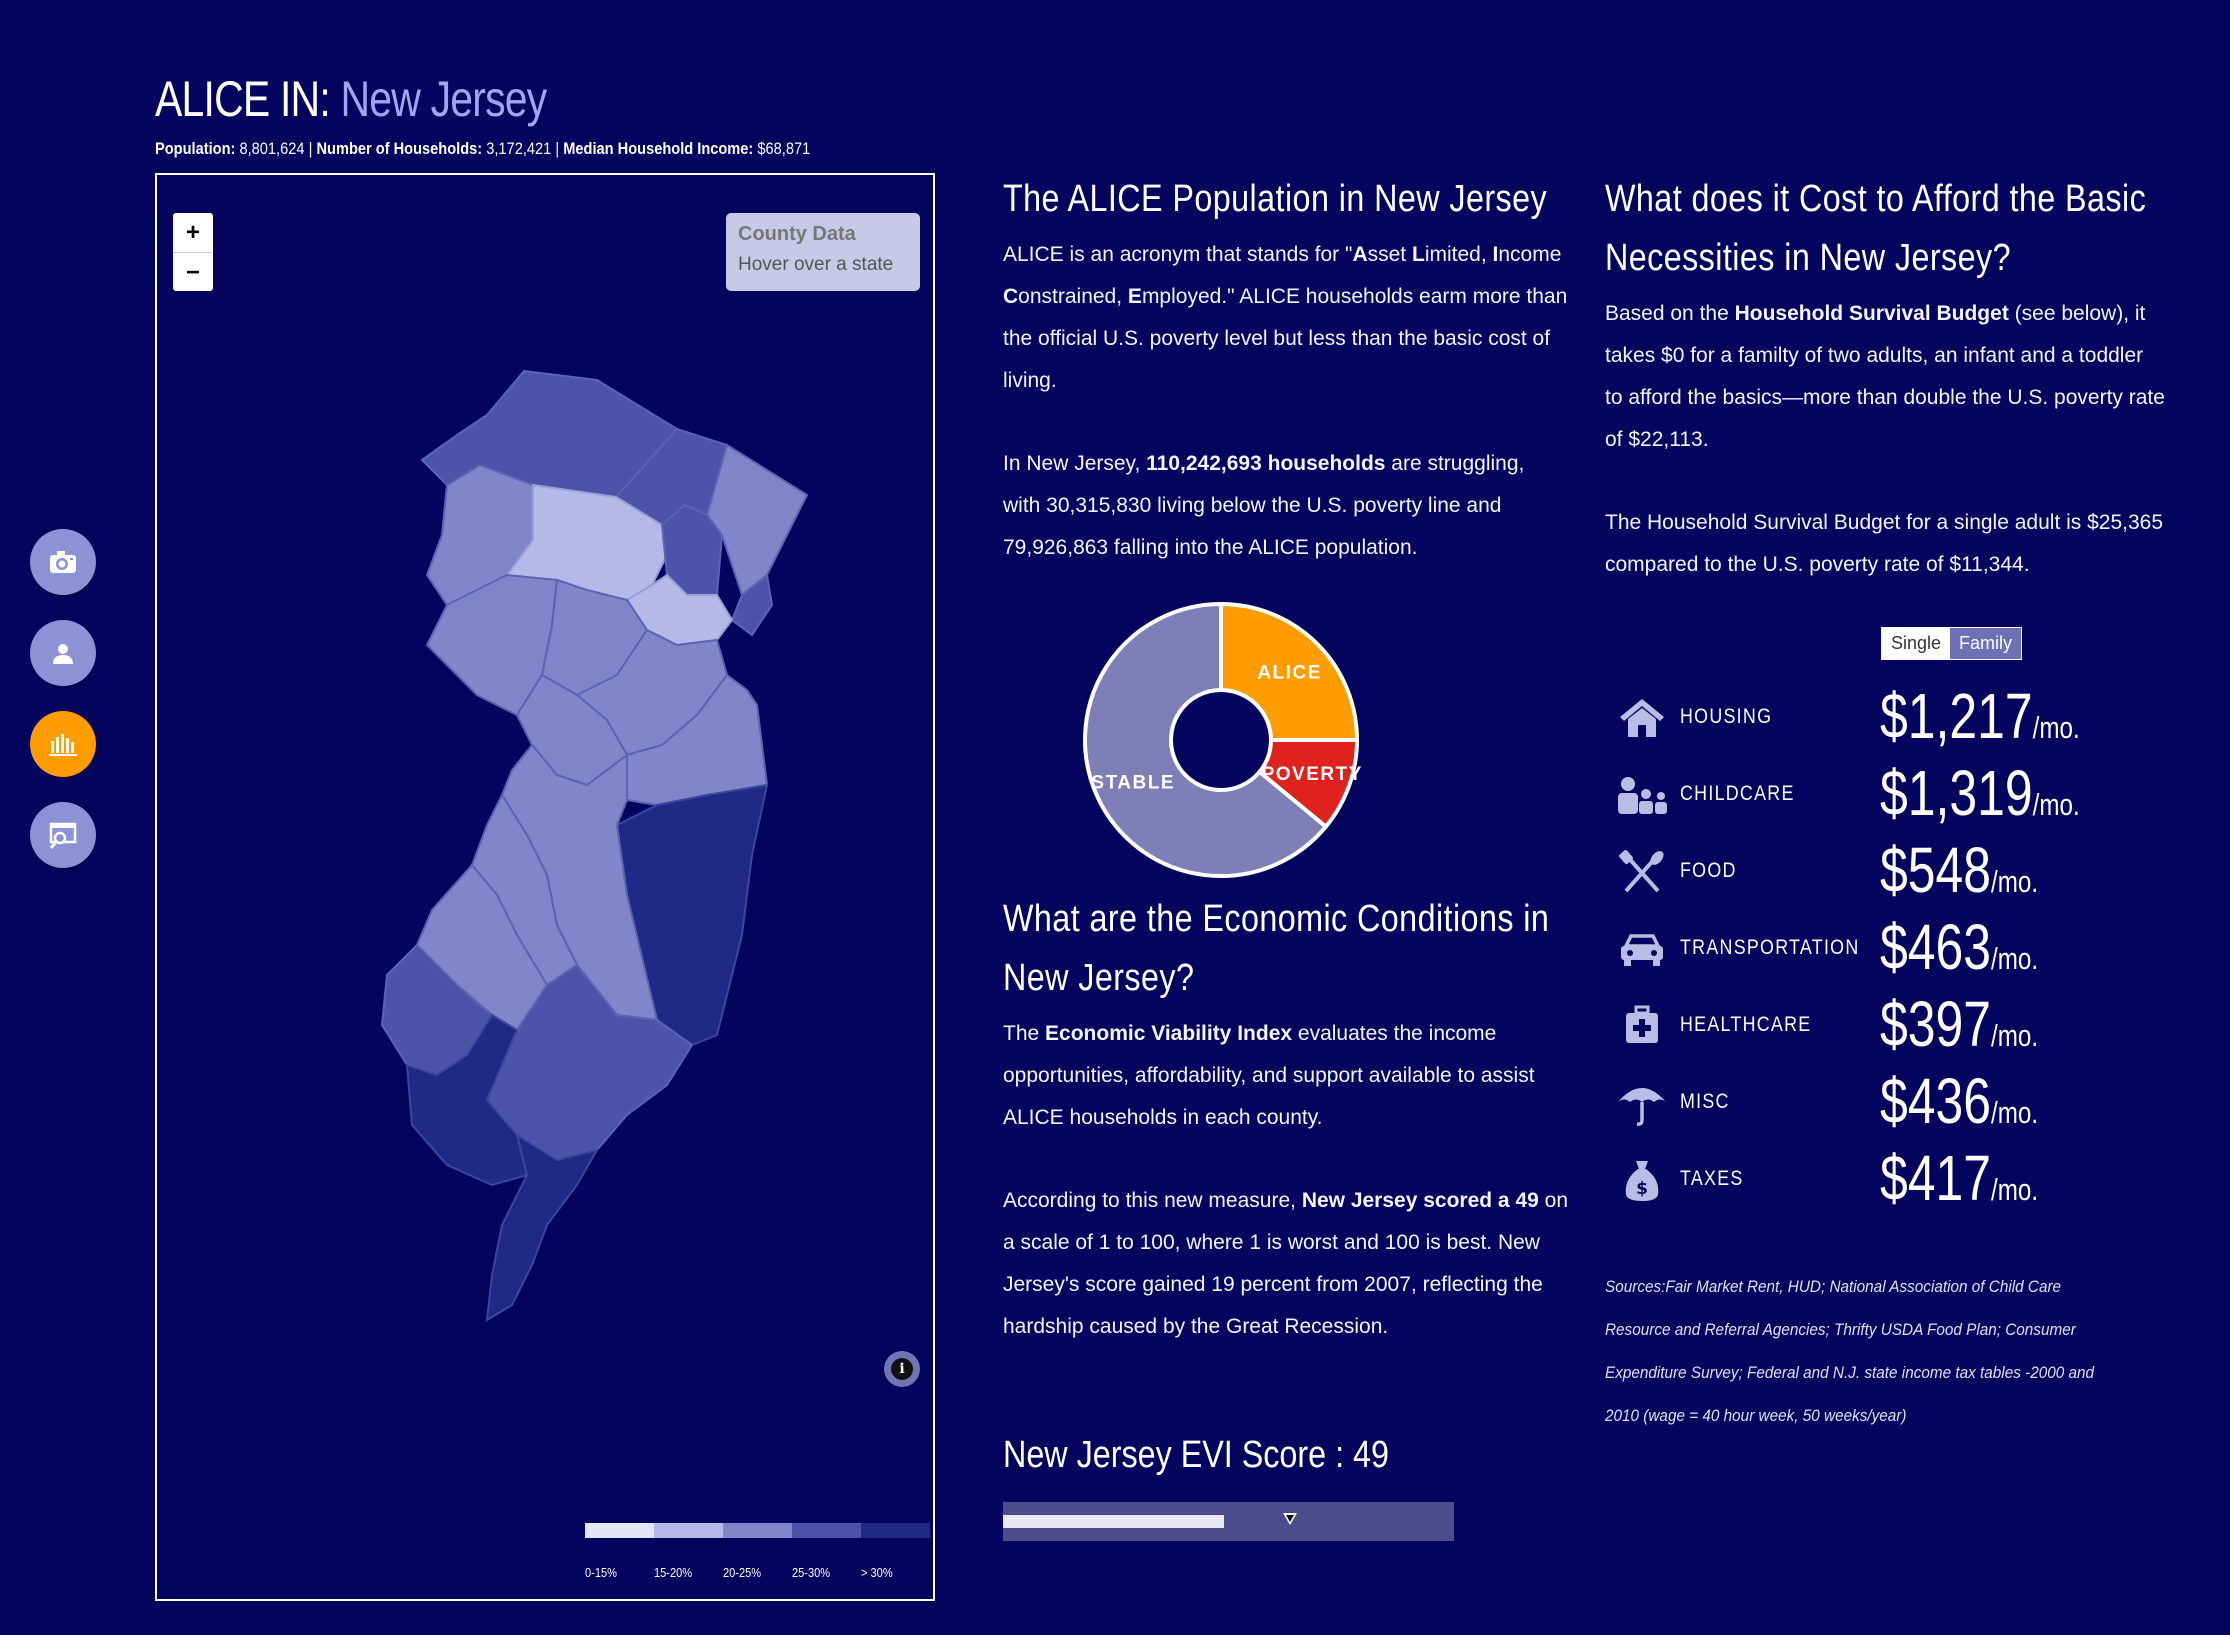  What do you see at coordinates (1872, 715) in the screenshot?
I see `cost-row-housing: HOUSING $1,217/mo.` at bounding box center [1872, 715].